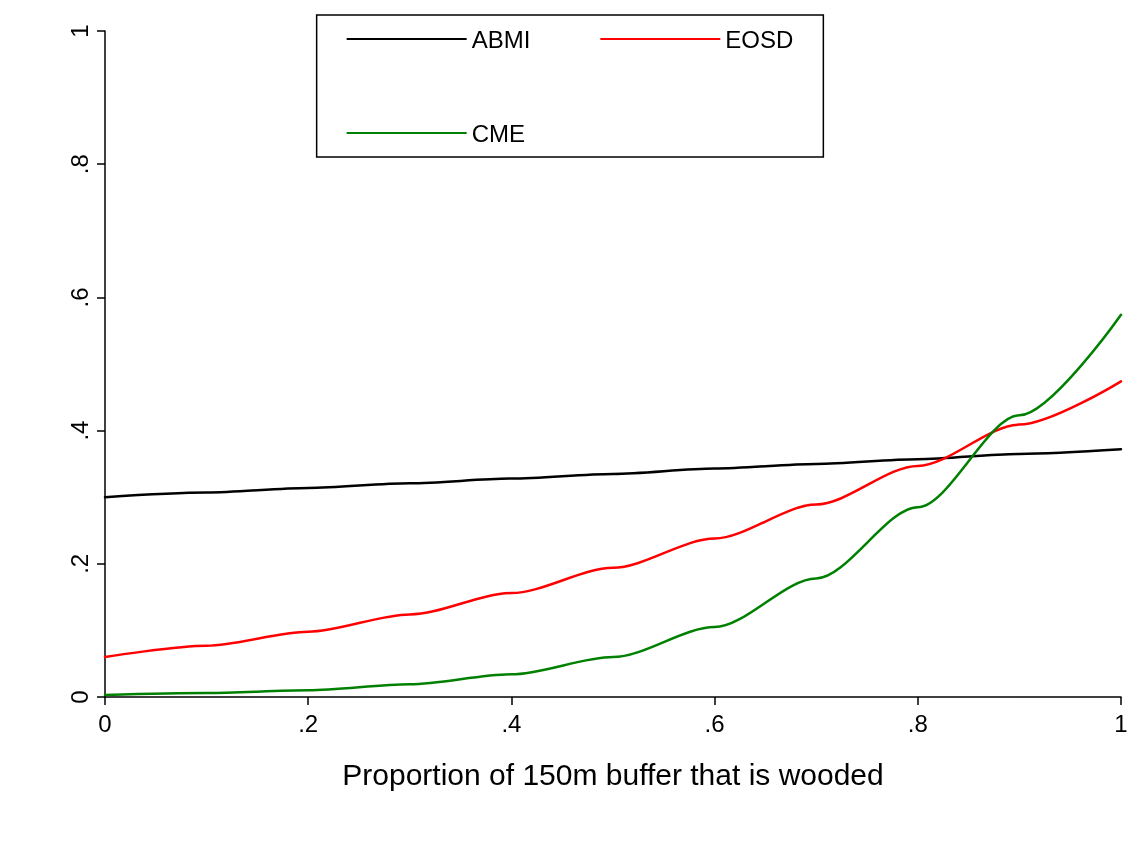 The width and height of the screenshot is (1140, 842). What do you see at coordinates (613, 774) in the screenshot?
I see `x-axis-title: Proportion of 150m buffer that is wooded` at bounding box center [613, 774].